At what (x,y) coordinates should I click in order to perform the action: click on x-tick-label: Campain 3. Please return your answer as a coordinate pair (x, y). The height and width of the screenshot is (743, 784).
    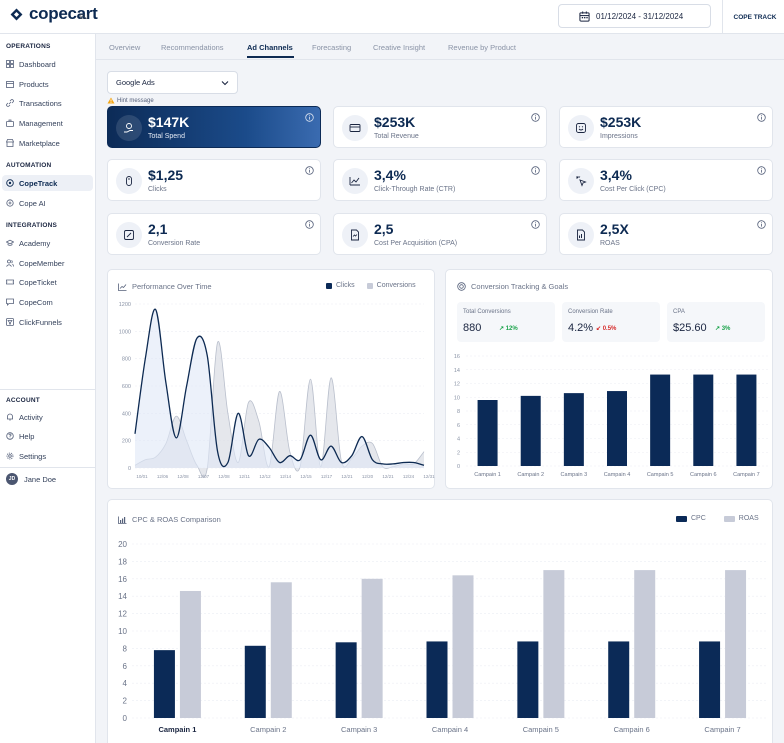
    Looking at the image, I should click on (359, 729).